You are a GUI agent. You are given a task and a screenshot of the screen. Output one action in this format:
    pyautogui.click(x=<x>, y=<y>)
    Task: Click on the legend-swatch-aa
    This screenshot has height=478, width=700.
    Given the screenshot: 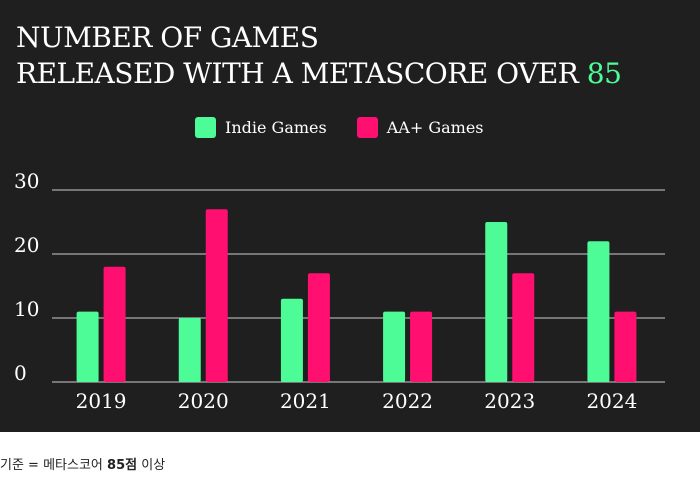 What is the action you would take?
    pyautogui.click(x=367, y=127)
    